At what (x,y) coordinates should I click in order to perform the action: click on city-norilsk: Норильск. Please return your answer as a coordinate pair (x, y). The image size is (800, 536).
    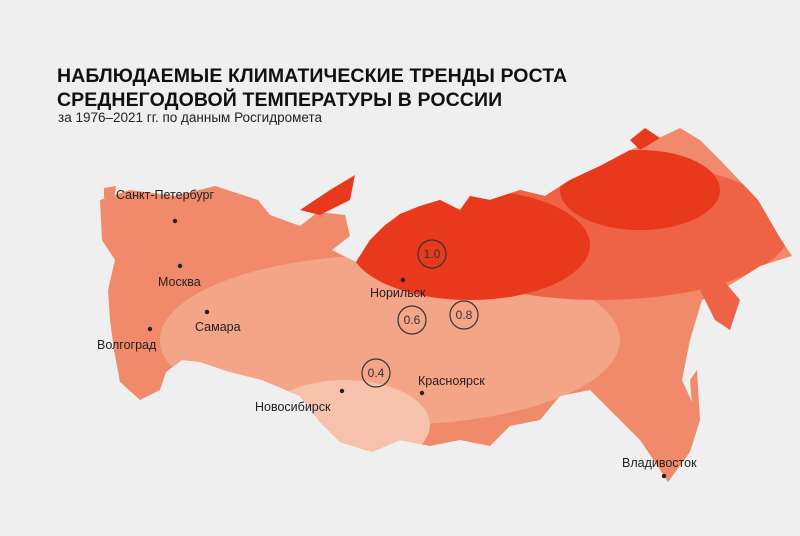
    Looking at the image, I should click on (398, 288).